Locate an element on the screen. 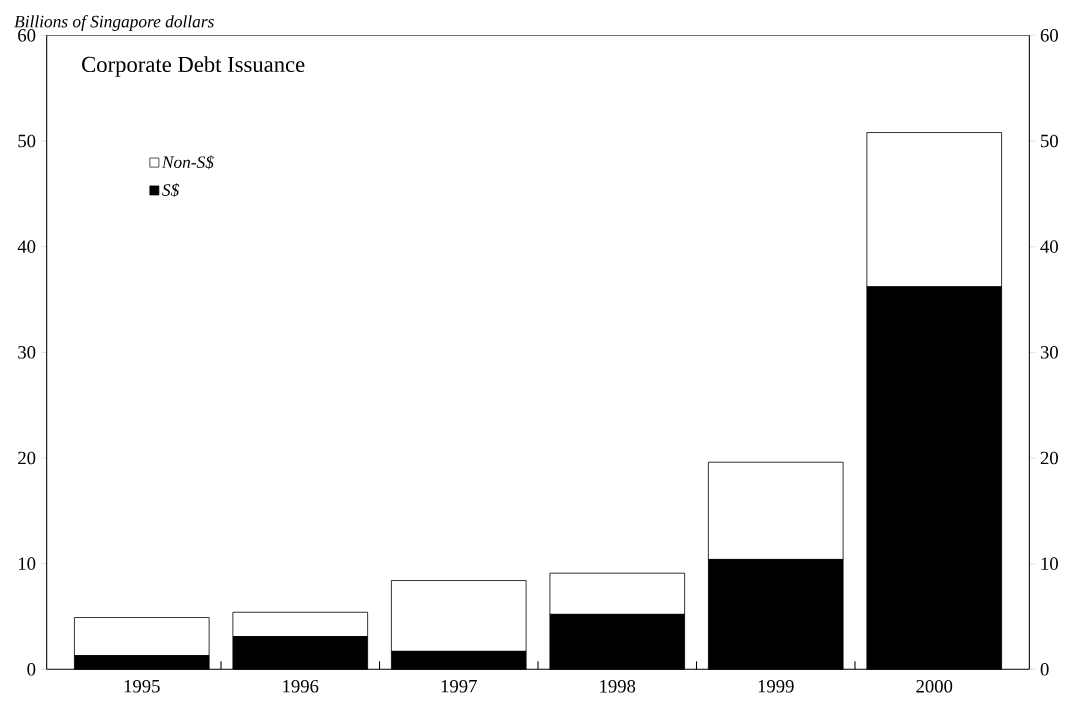 The image size is (1082, 720). legend-label: S$ is located at coordinates (170, 190).